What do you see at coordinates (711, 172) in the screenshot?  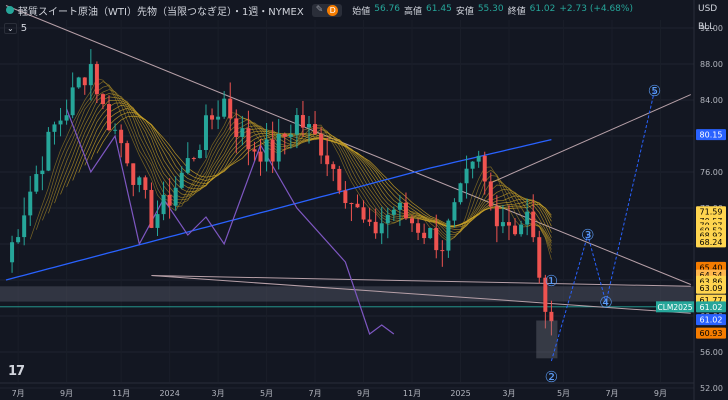 I see `price-tick-label: 76.00` at bounding box center [711, 172].